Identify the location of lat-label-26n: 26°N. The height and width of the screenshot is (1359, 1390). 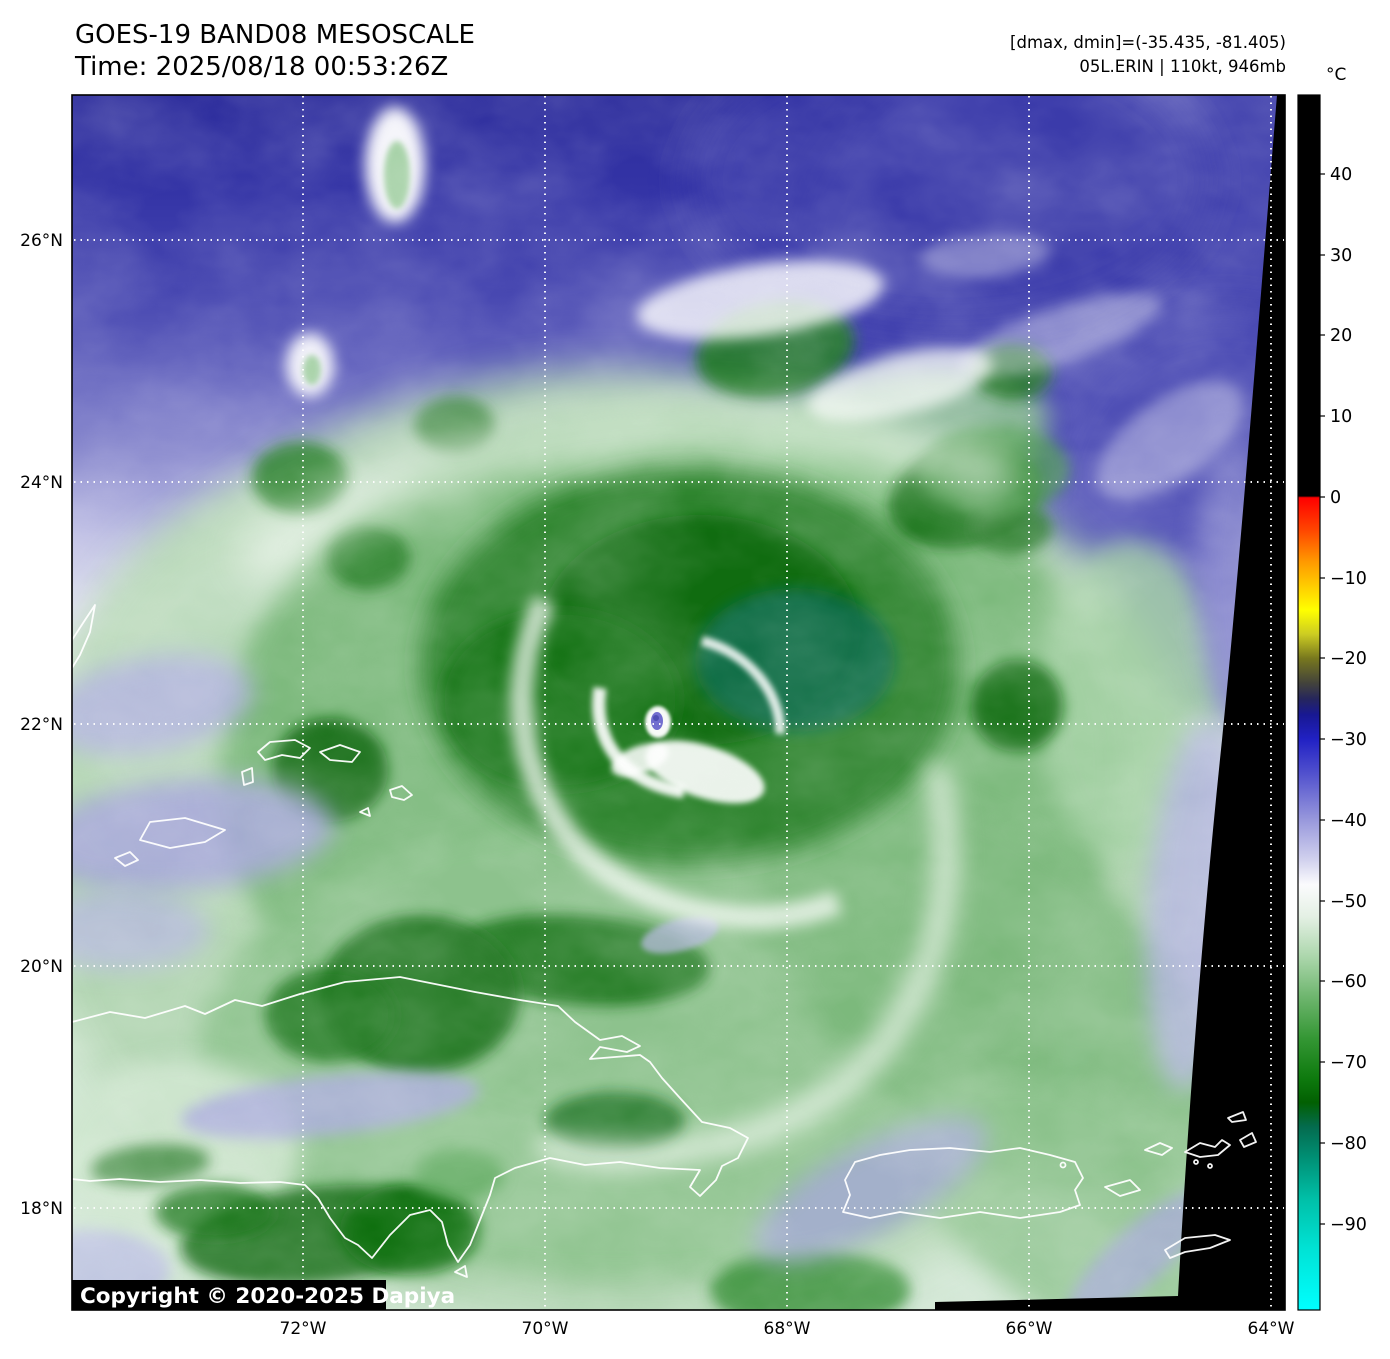
(41, 241).